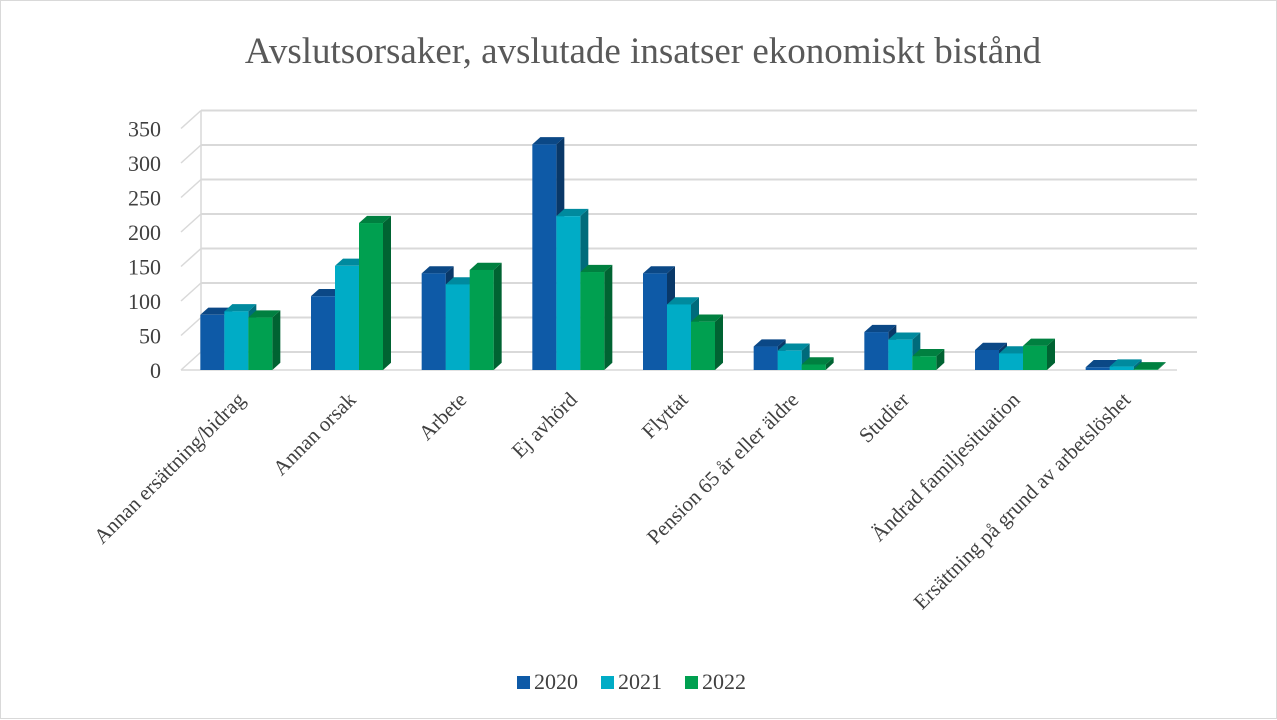 This screenshot has height=720, width=1277. I want to click on y-tick-label: 350, so click(144, 129).